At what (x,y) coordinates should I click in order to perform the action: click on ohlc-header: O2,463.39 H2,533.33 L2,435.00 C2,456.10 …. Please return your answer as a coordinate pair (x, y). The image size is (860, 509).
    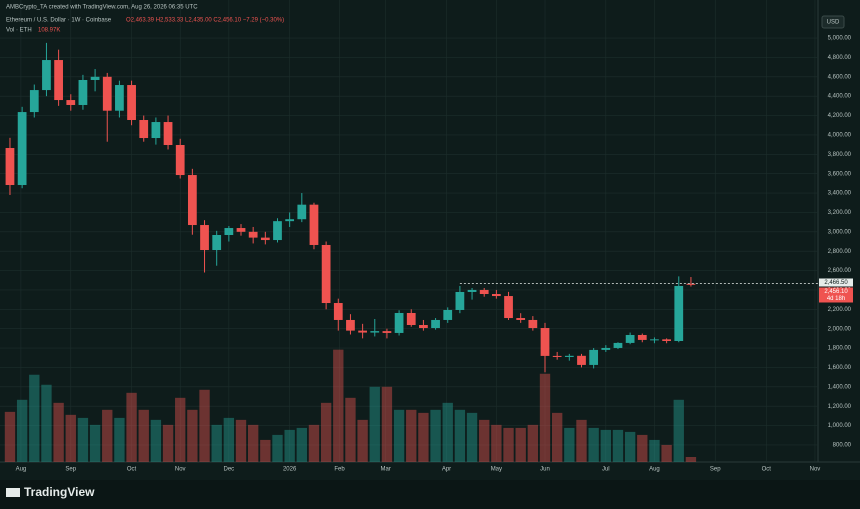
    Looking at the image, I should click on (205, 21).